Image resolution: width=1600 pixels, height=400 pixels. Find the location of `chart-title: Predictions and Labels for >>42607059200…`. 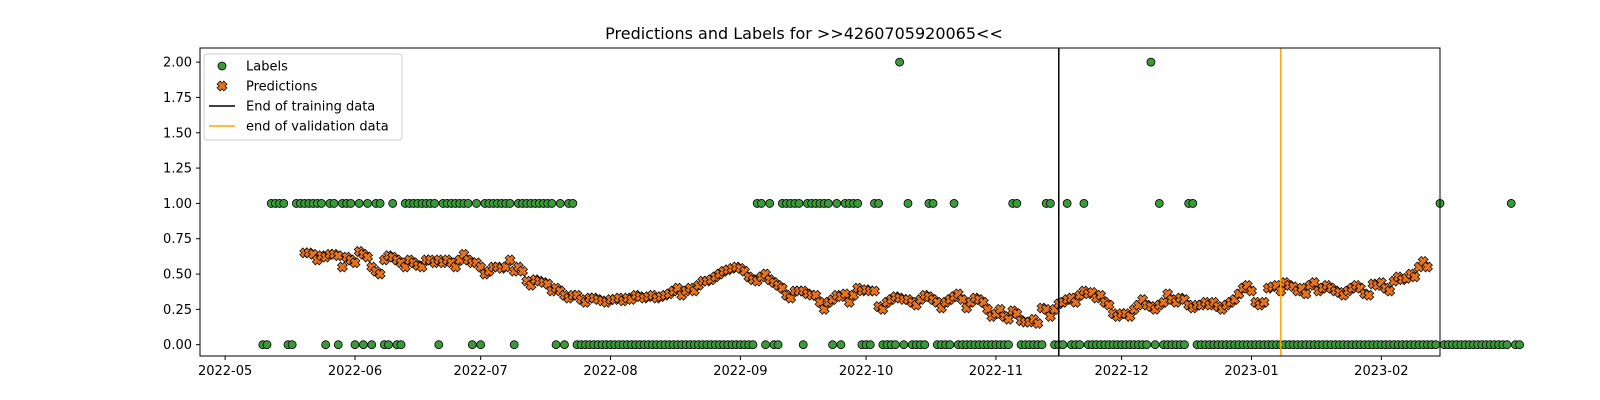

chart-title: Predictions and Labels for >>42607059200… is located at coordinates (804, 33).